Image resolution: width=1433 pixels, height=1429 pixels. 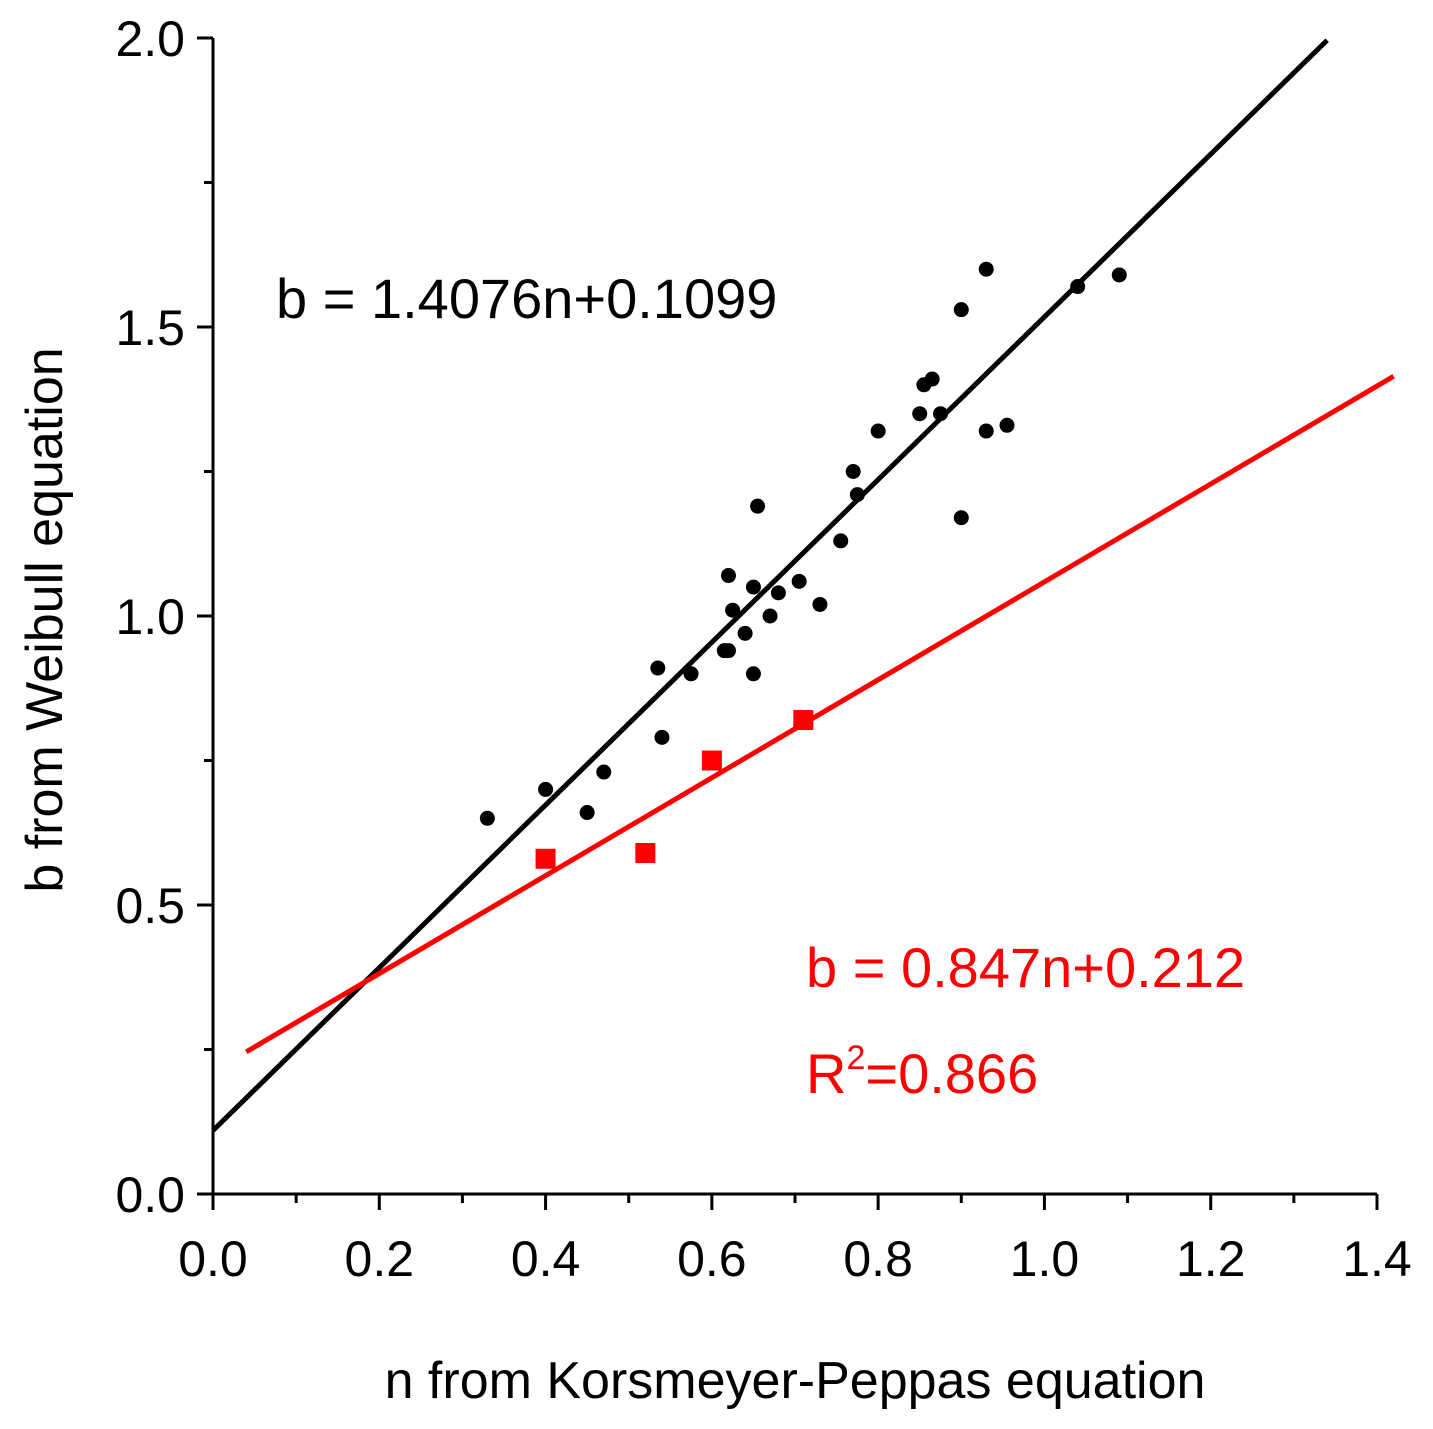 What do you see at coordinates (380, 1259) in the screenshot?
I see `x-tick-label: 0.2` at bounding box center [380, 1259].